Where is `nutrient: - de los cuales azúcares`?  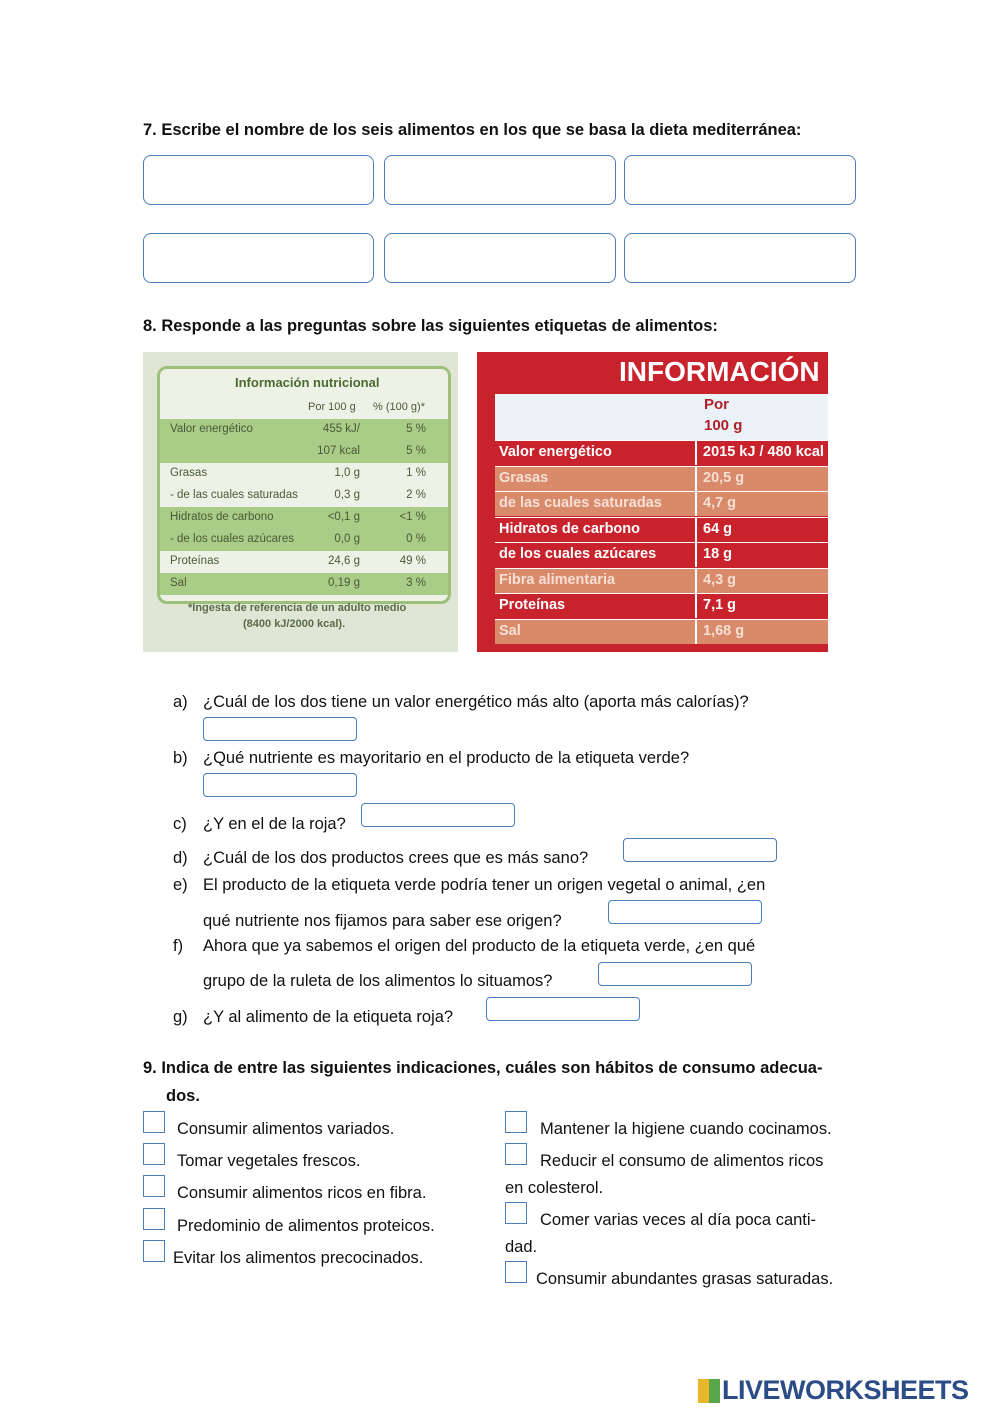
nutrient: - de los cuales azúcares is located at coordinates (232, 539).